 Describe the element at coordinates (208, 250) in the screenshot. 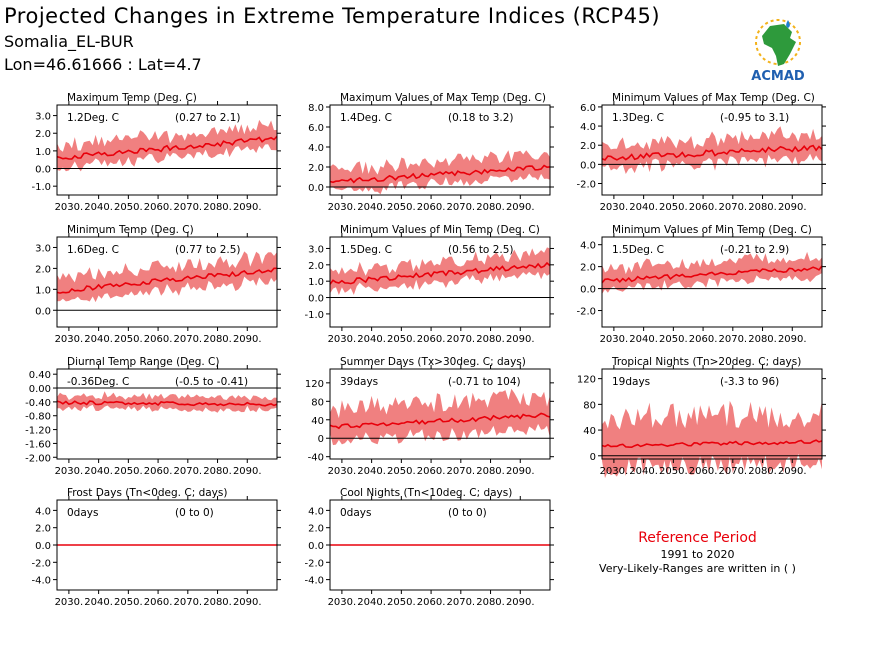

I see `range-label: (0.77 to 2.5)` at that location.